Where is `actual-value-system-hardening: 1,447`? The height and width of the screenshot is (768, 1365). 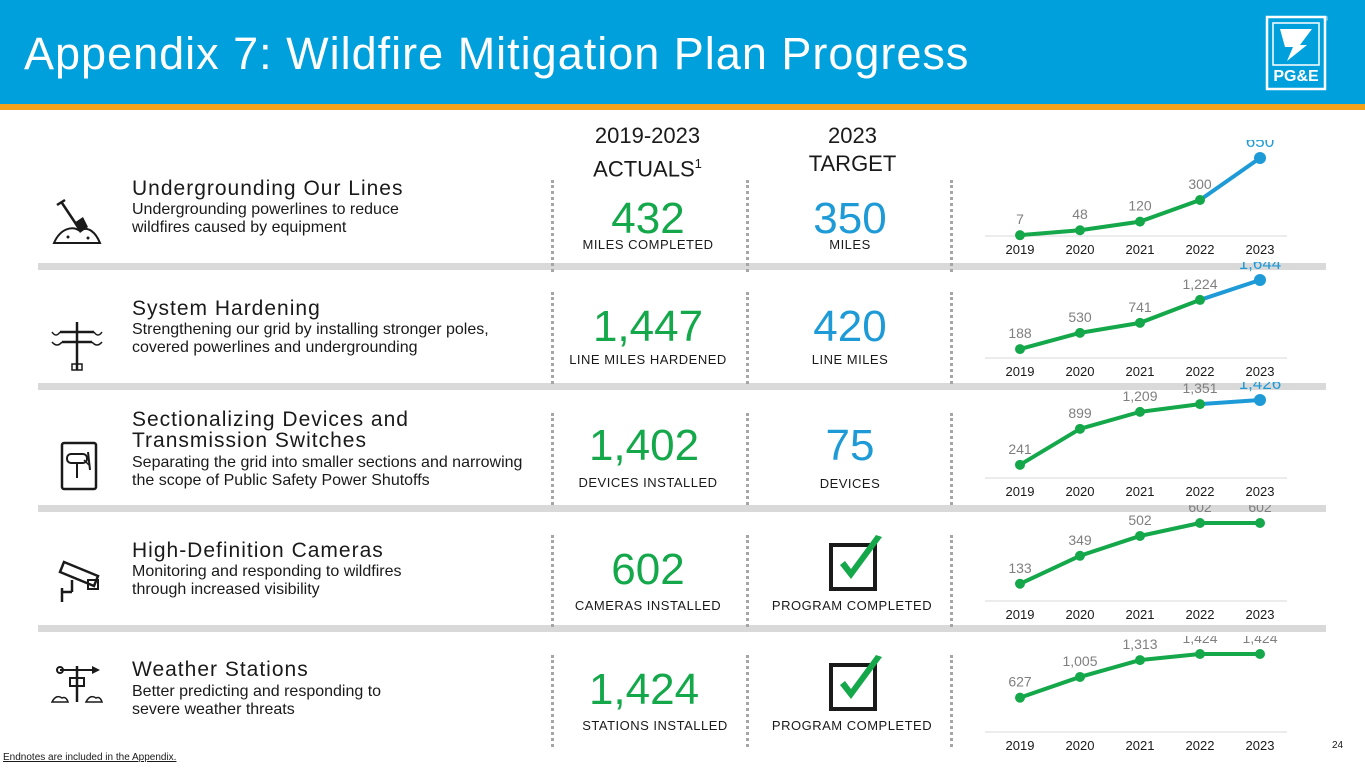
actual-value-system-hardening: 1,447 is located at coordinates (648, 326).